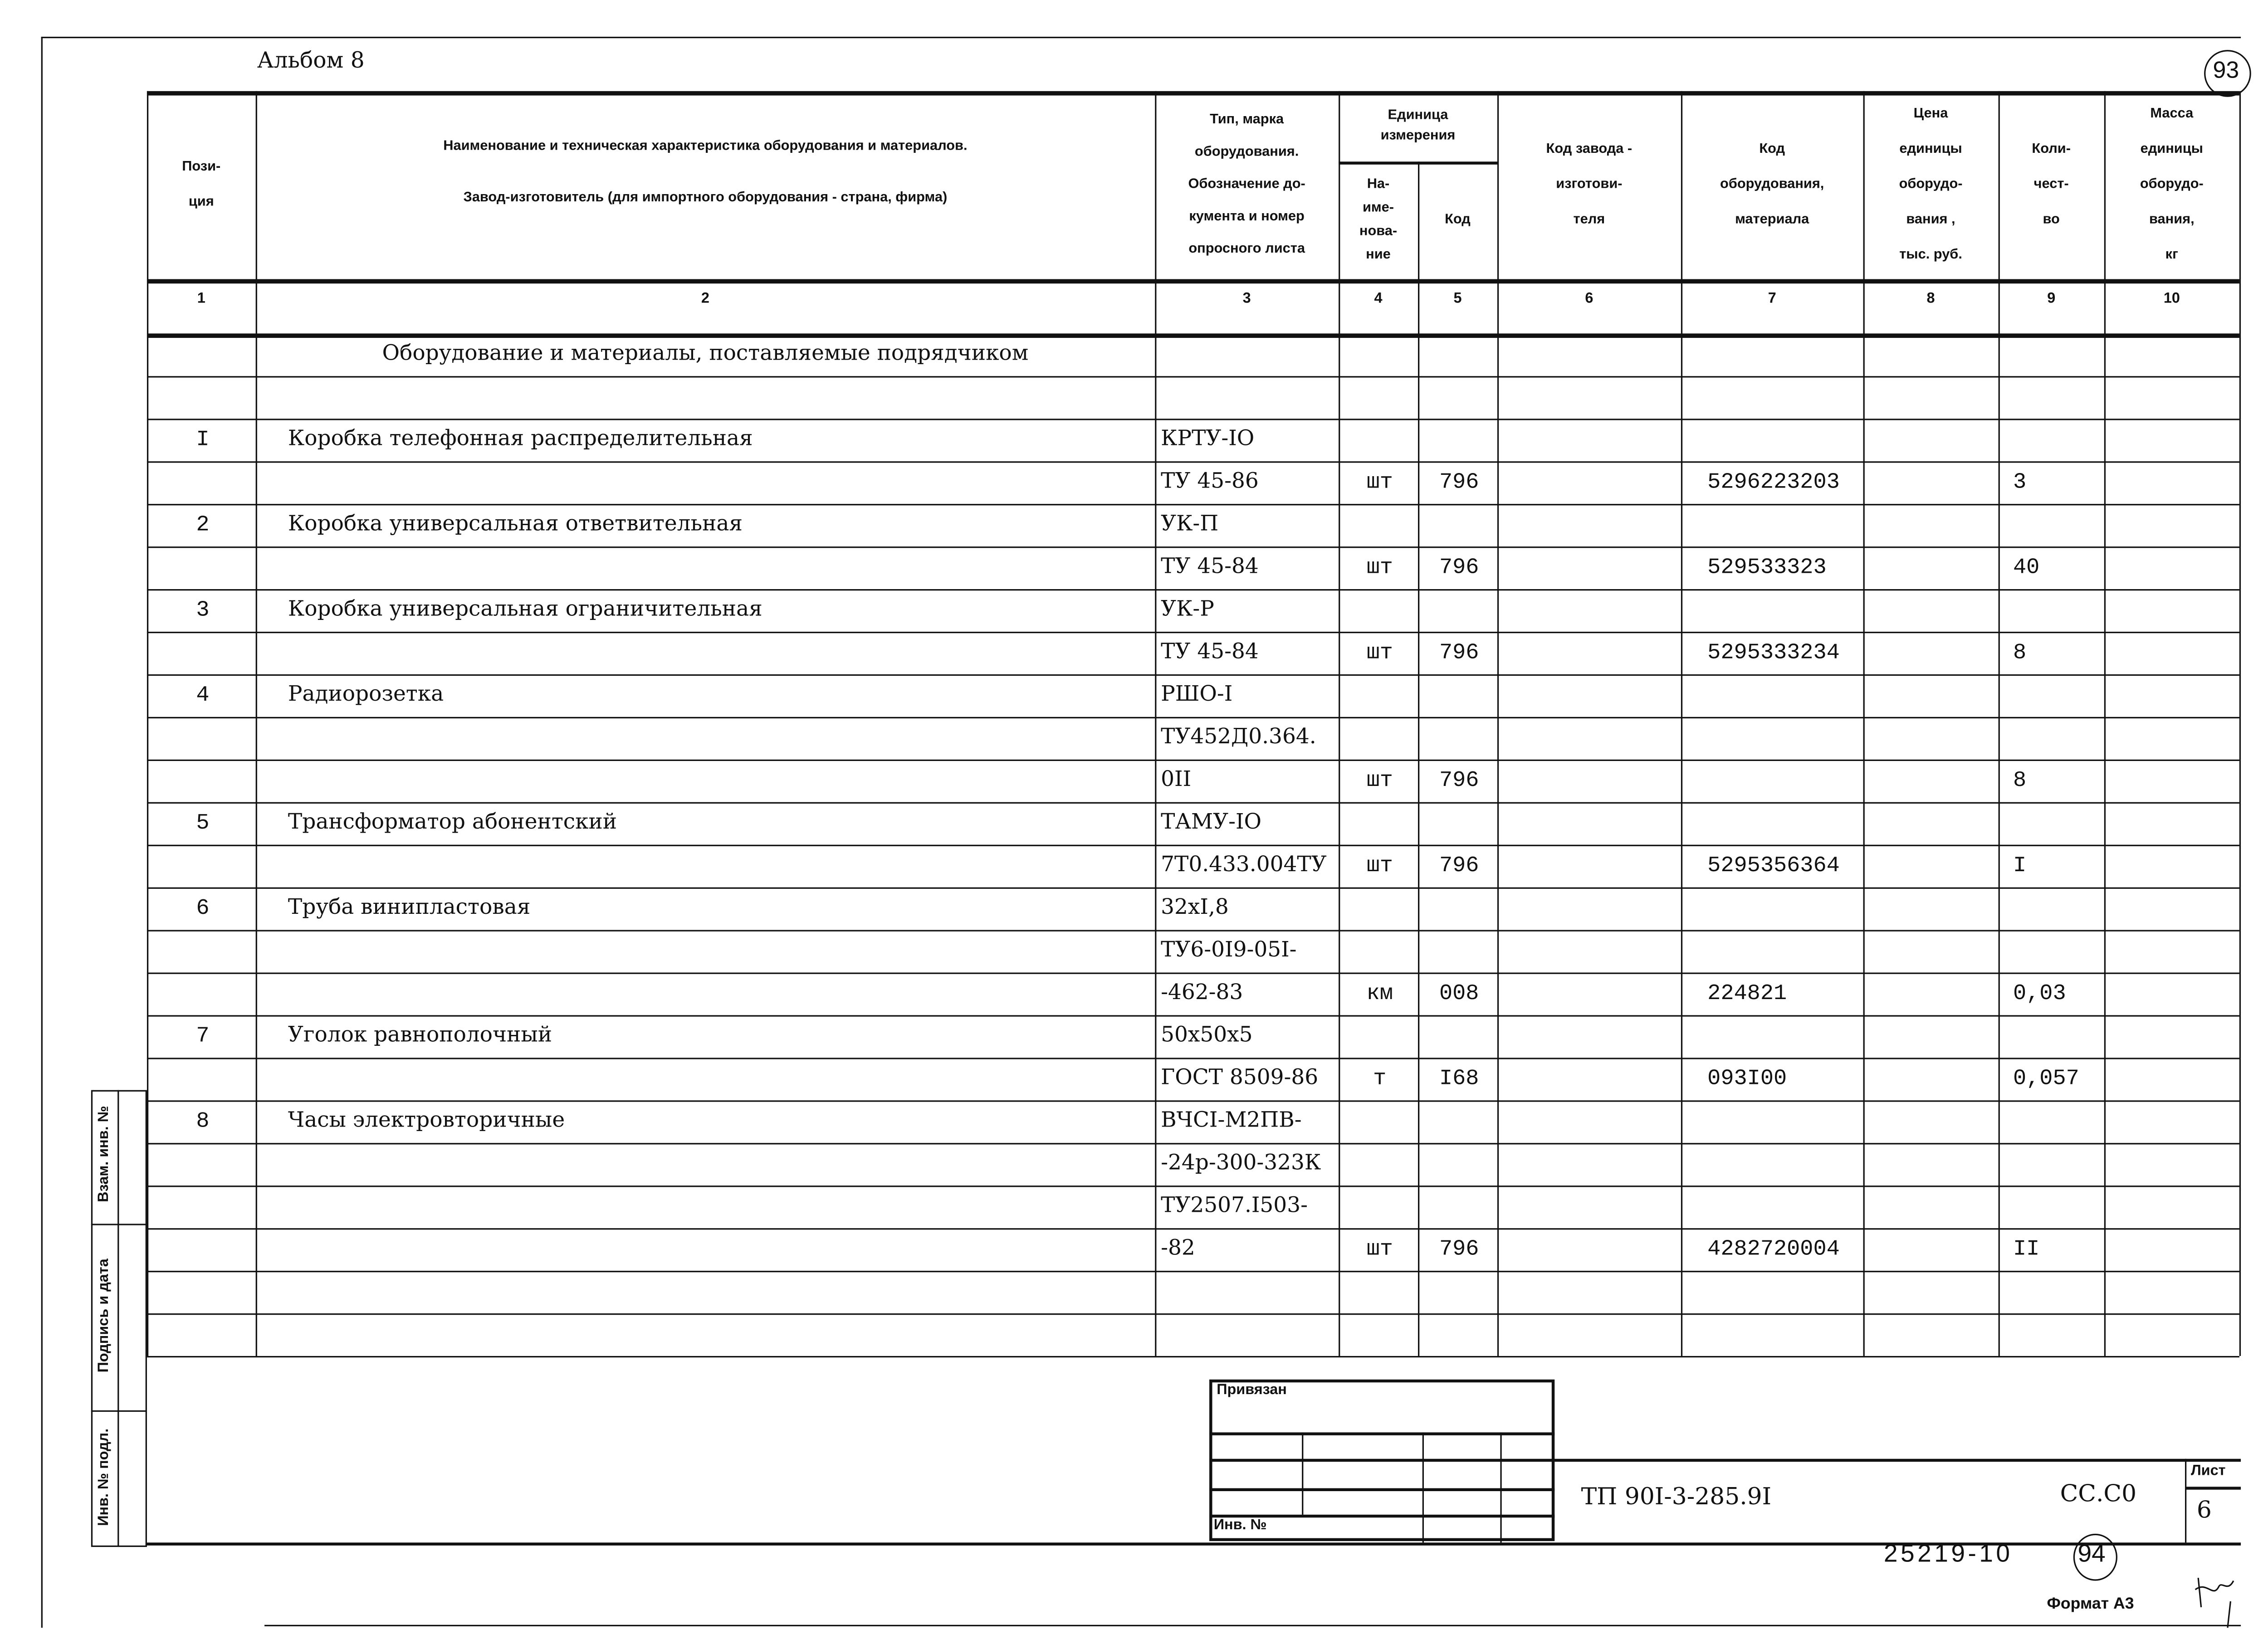 The height and width of the screenshot is (1634, 2268). What do you see at coordinates (427, 1121) in the screenshot?
I see `cell-name: Часы электровторичные` at bounding box center [427, 1121].